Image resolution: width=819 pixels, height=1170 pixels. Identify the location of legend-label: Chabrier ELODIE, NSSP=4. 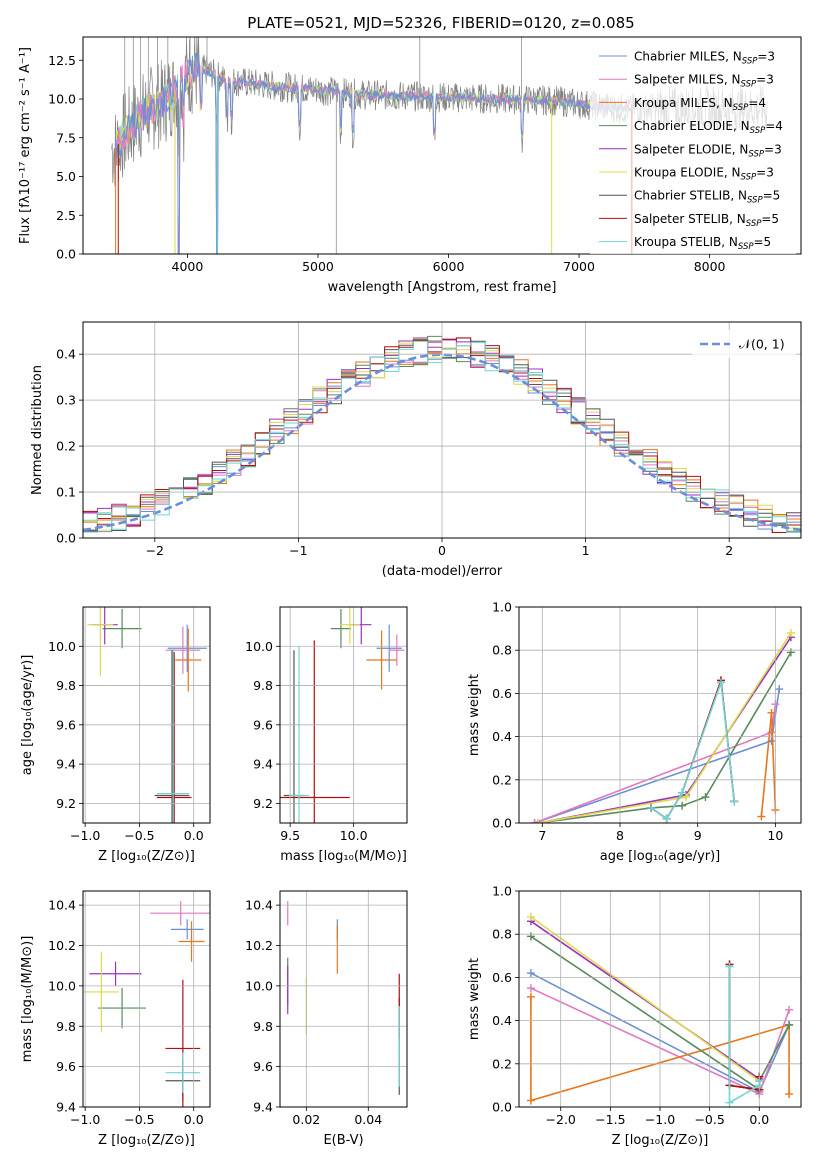
(708, 127).